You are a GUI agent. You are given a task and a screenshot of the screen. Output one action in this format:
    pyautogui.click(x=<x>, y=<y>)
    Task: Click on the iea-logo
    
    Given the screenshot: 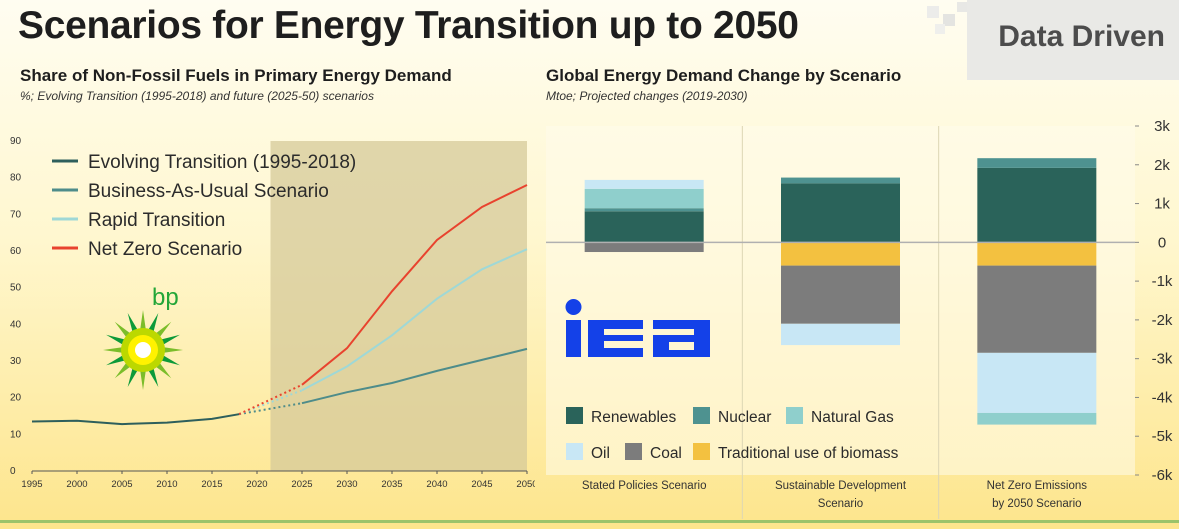 What is the action you would take?
    pyautogui.click(x=637, y=328)
    